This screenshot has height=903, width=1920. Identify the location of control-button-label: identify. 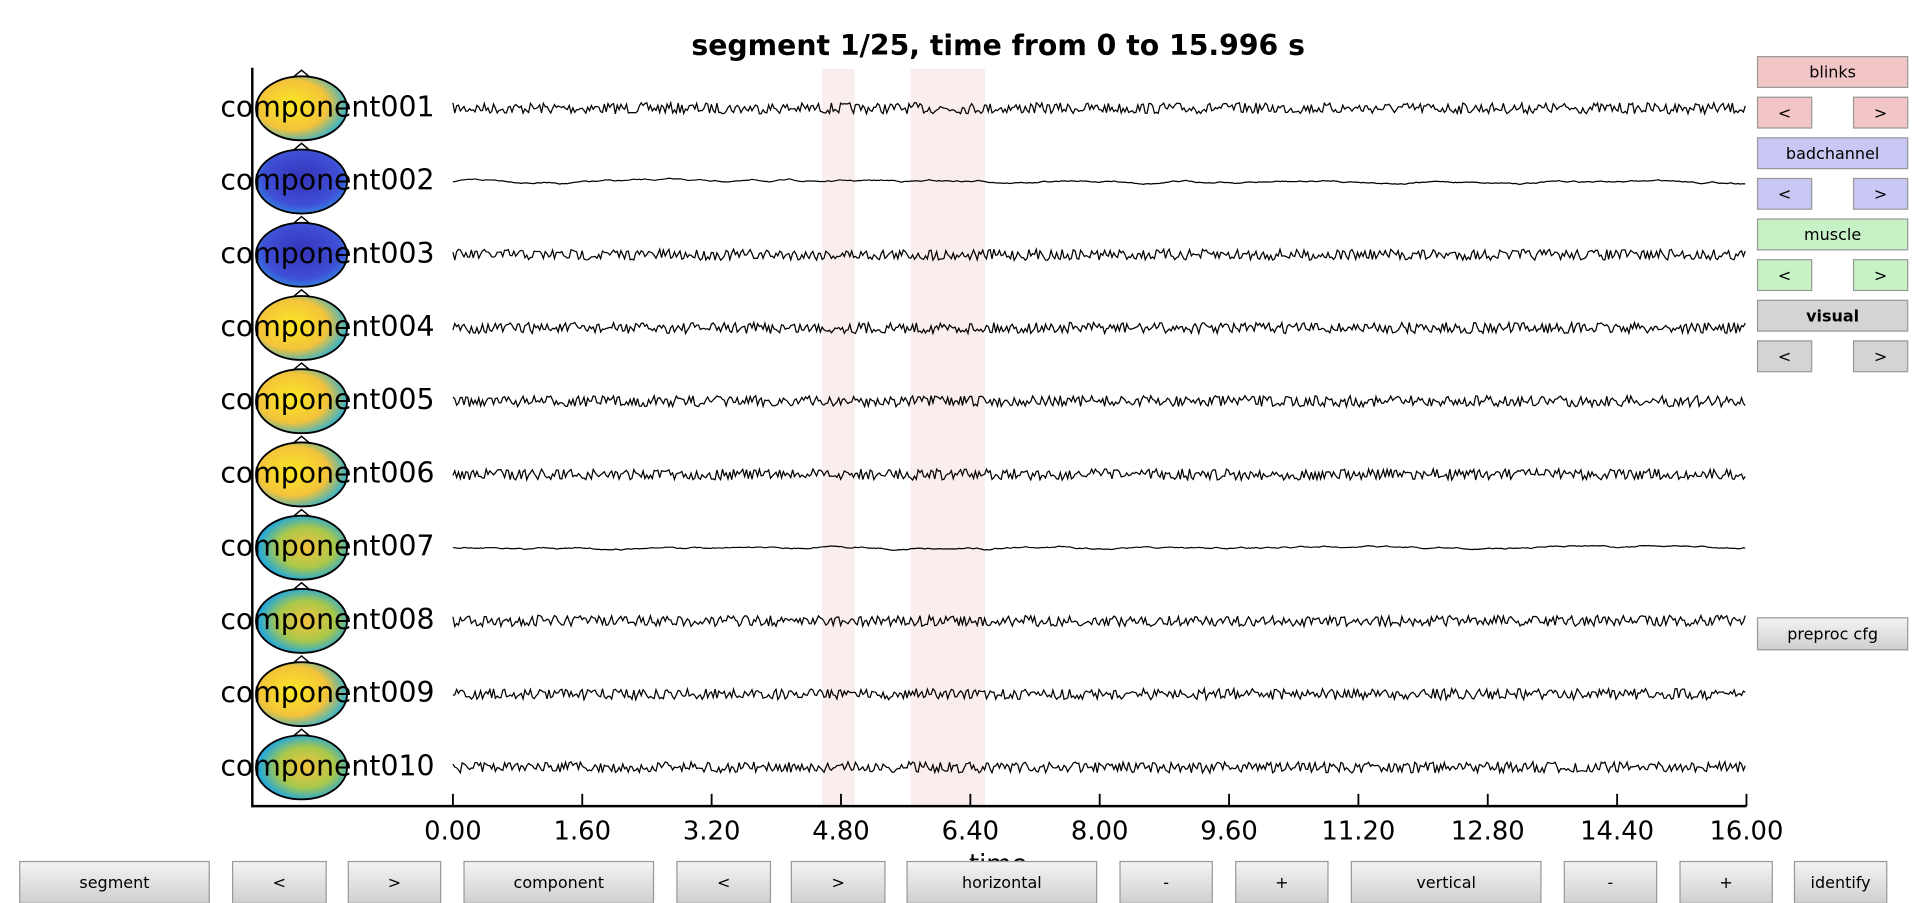
(1841, 882).